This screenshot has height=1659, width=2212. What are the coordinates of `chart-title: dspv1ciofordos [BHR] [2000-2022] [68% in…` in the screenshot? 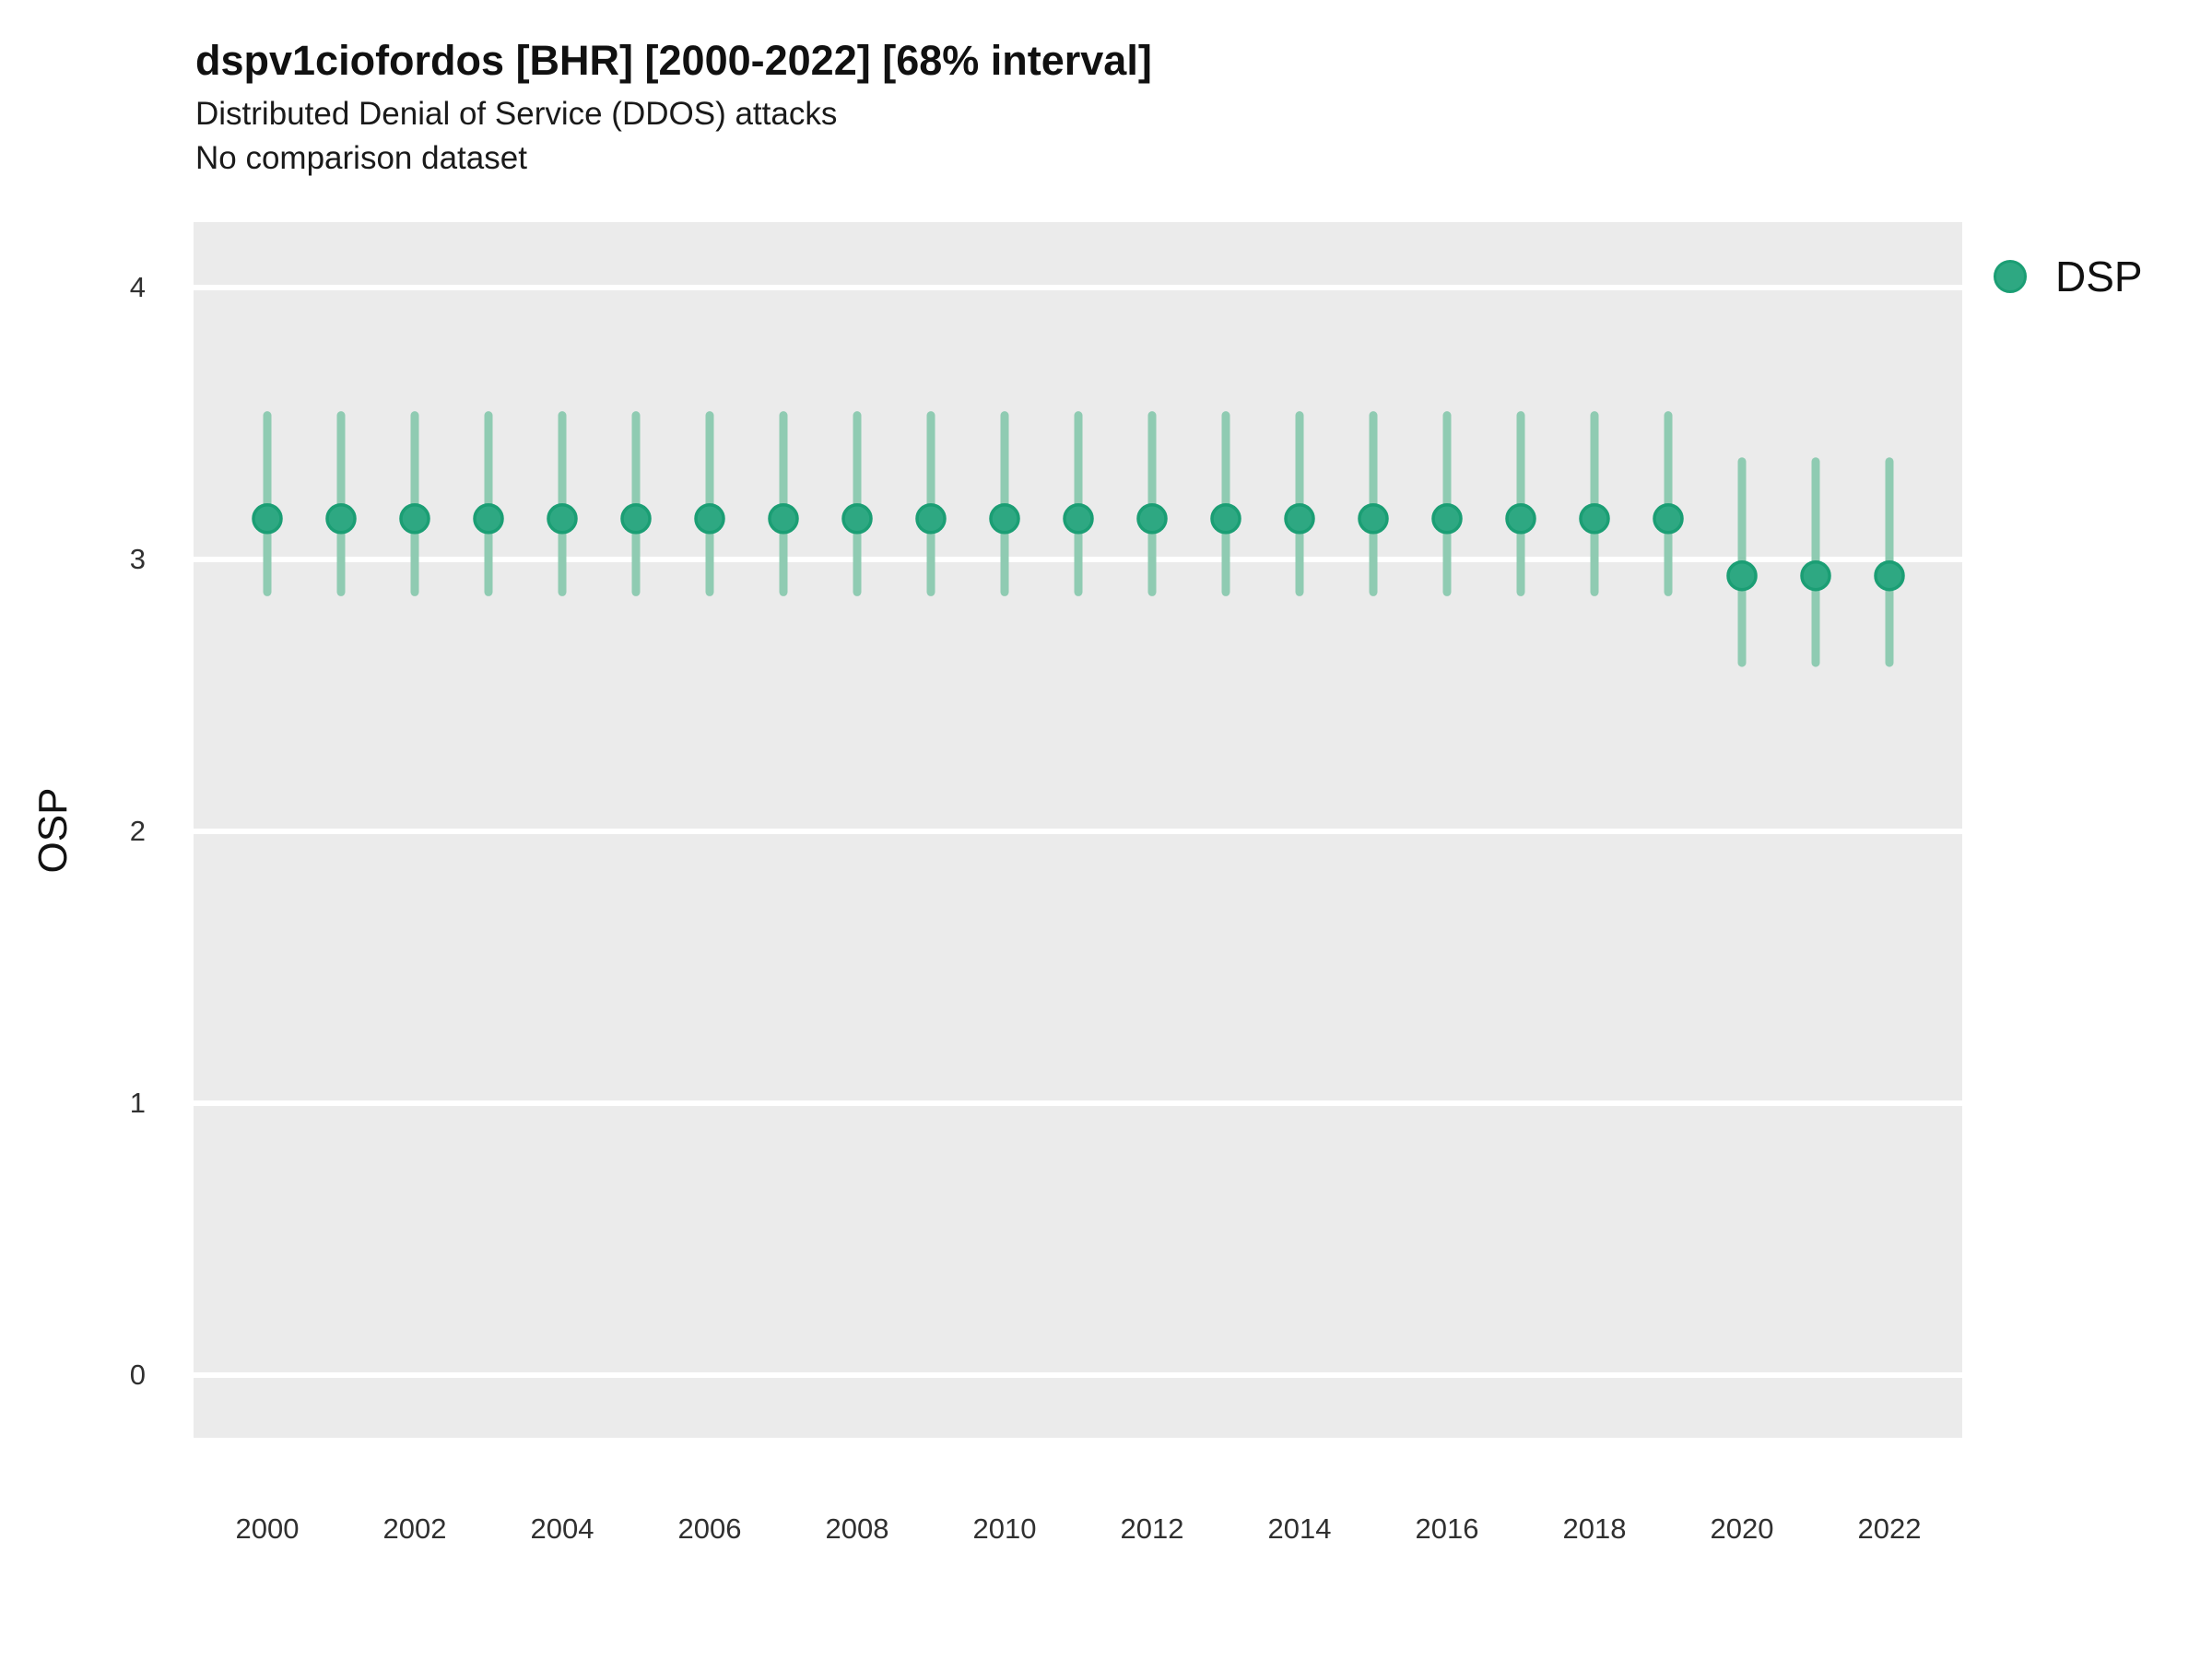 It's located at (673, 60).